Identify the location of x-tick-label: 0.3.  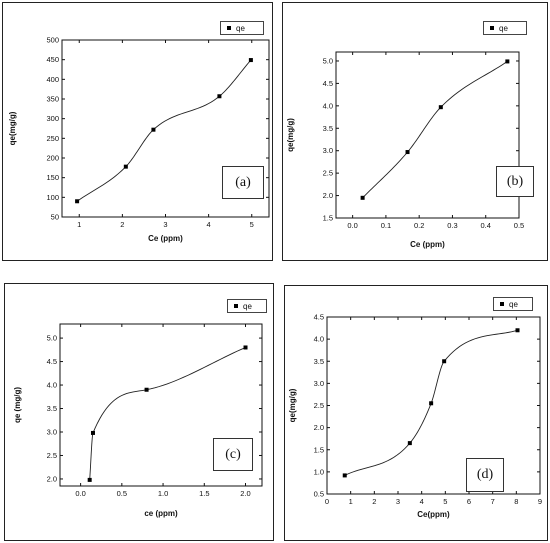
(452, 225).